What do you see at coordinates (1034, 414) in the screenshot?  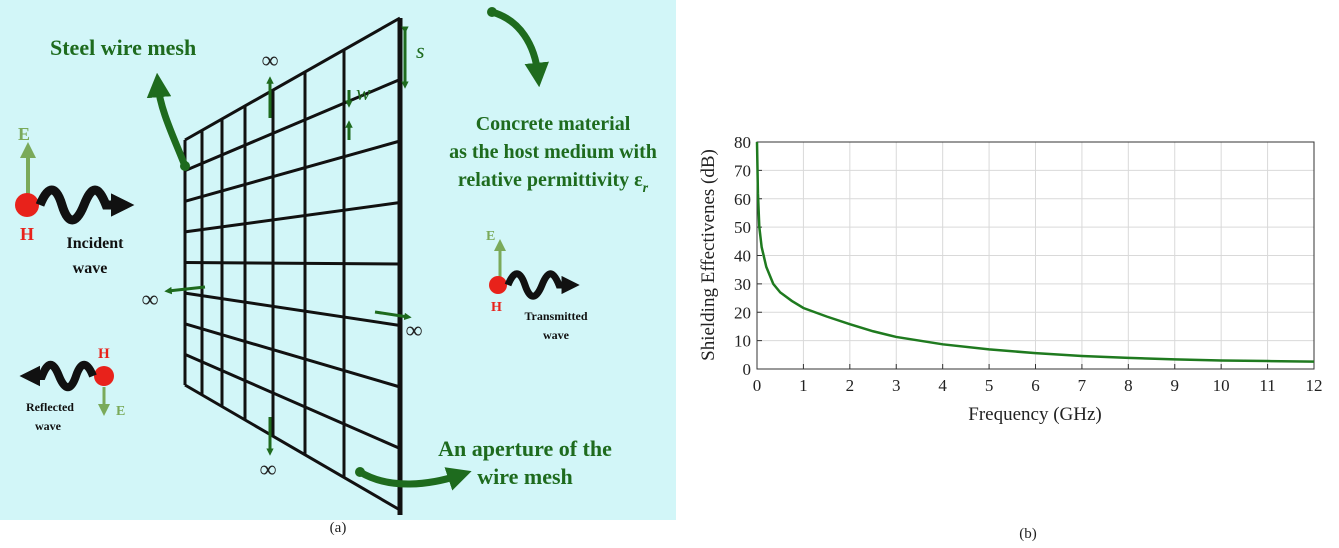 I see `x-axis-label: Frequency (GHz)` at bounding box center [1034, 414].